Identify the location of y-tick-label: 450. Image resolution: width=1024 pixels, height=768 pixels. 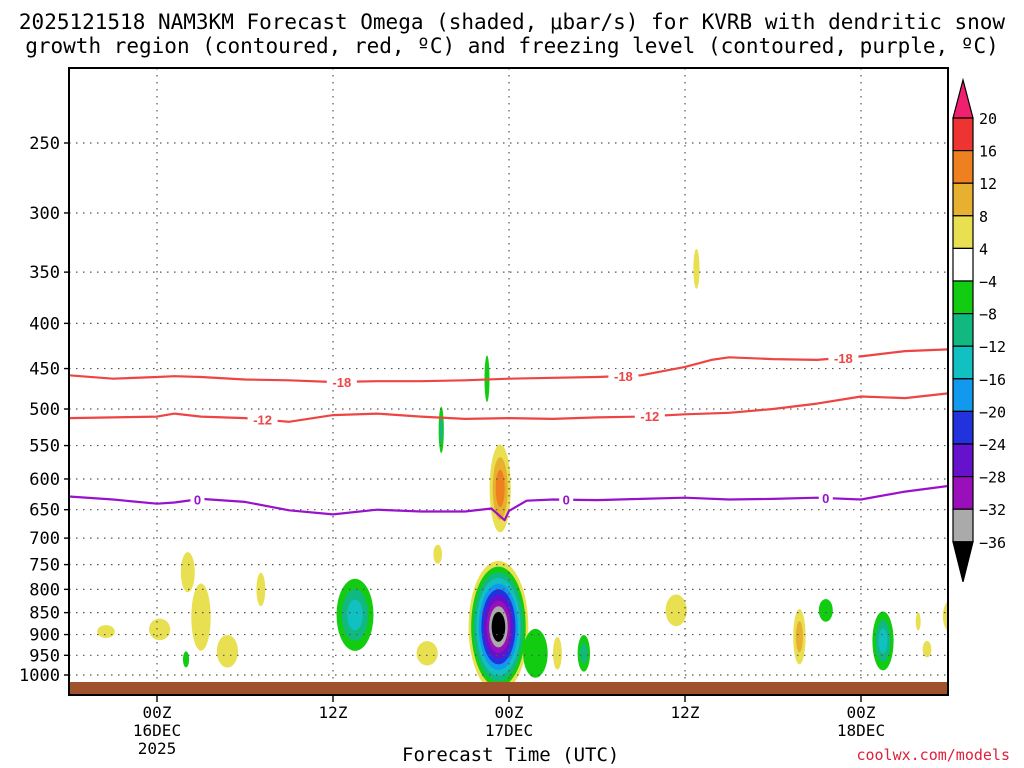
(44, 370).